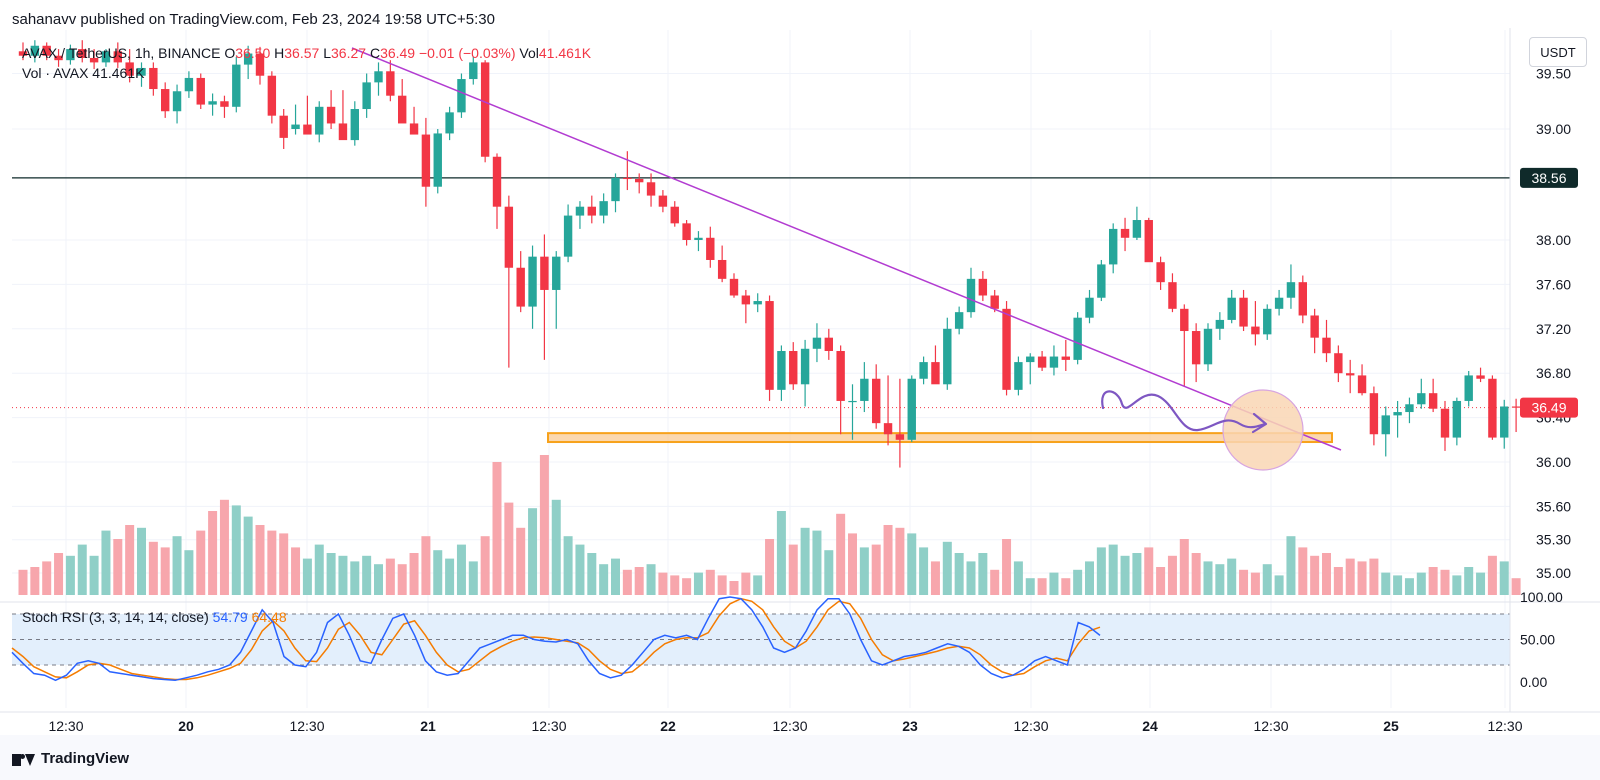  Describe the element at coordinates (467, 53) in the screenshot. I see `change-value: −0.01 (−0.03%)` at that location.